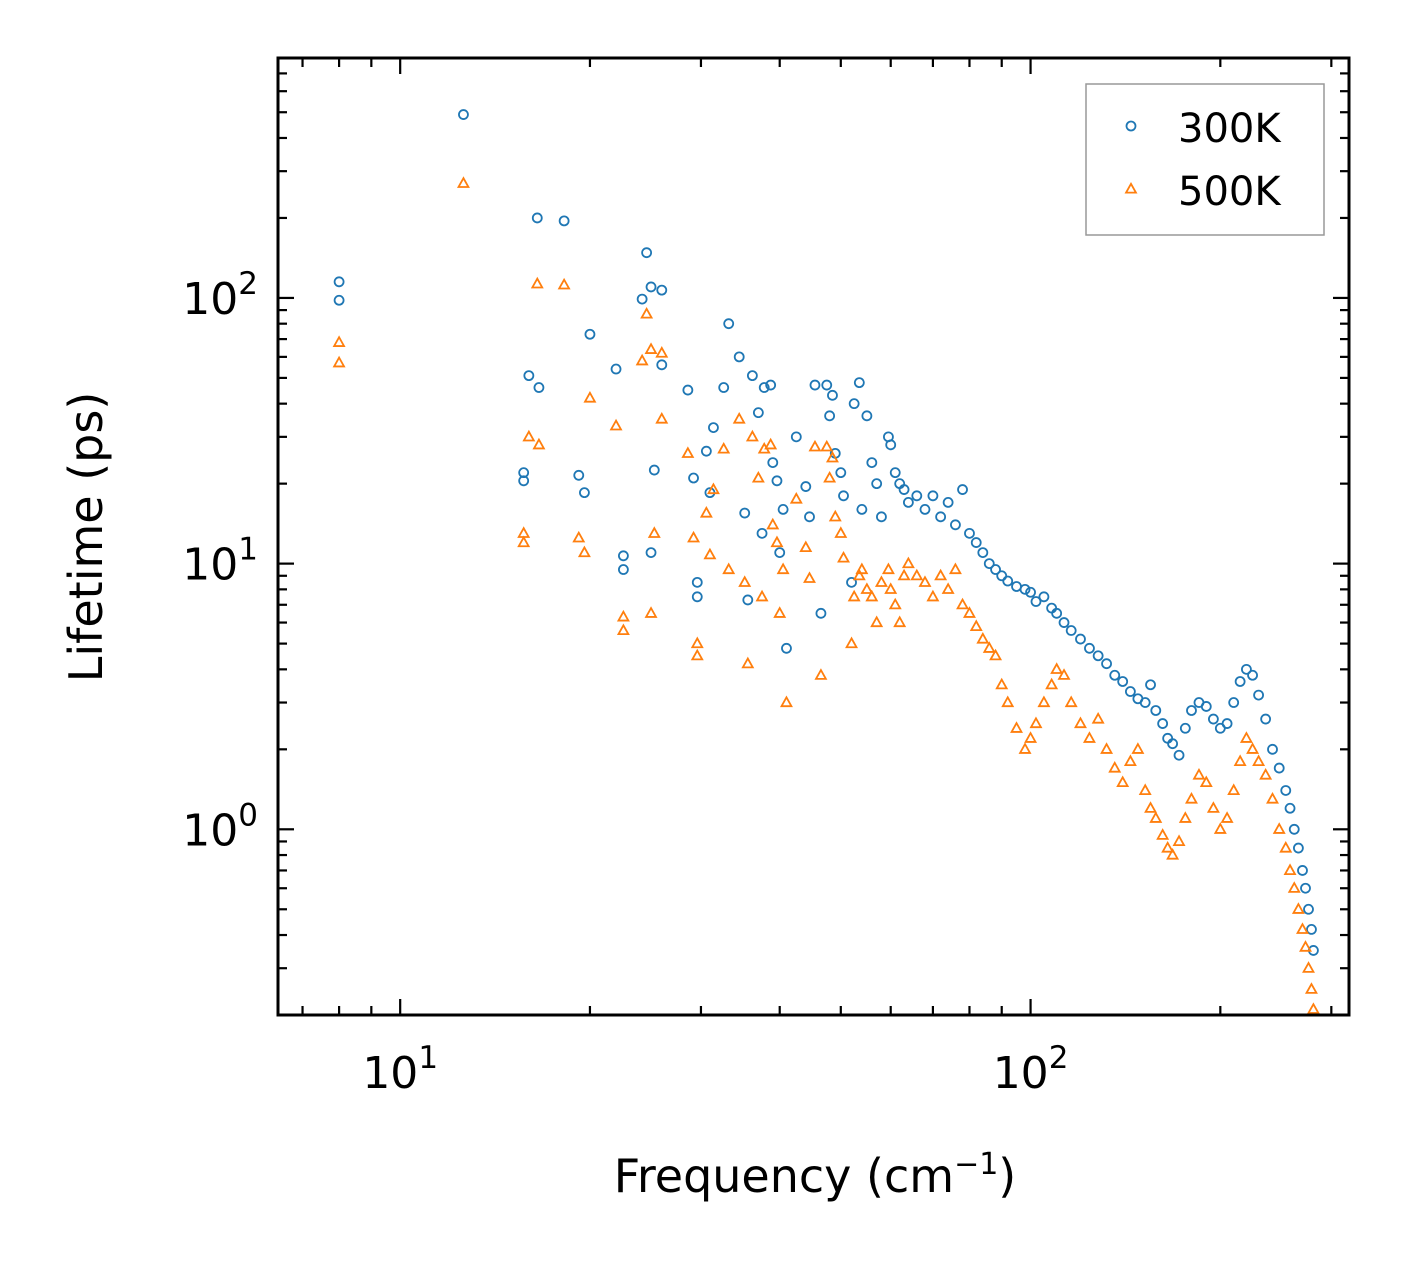 The image size is (1408, 1265). I want to click on legend-marker-500k, so click(1131, 187).